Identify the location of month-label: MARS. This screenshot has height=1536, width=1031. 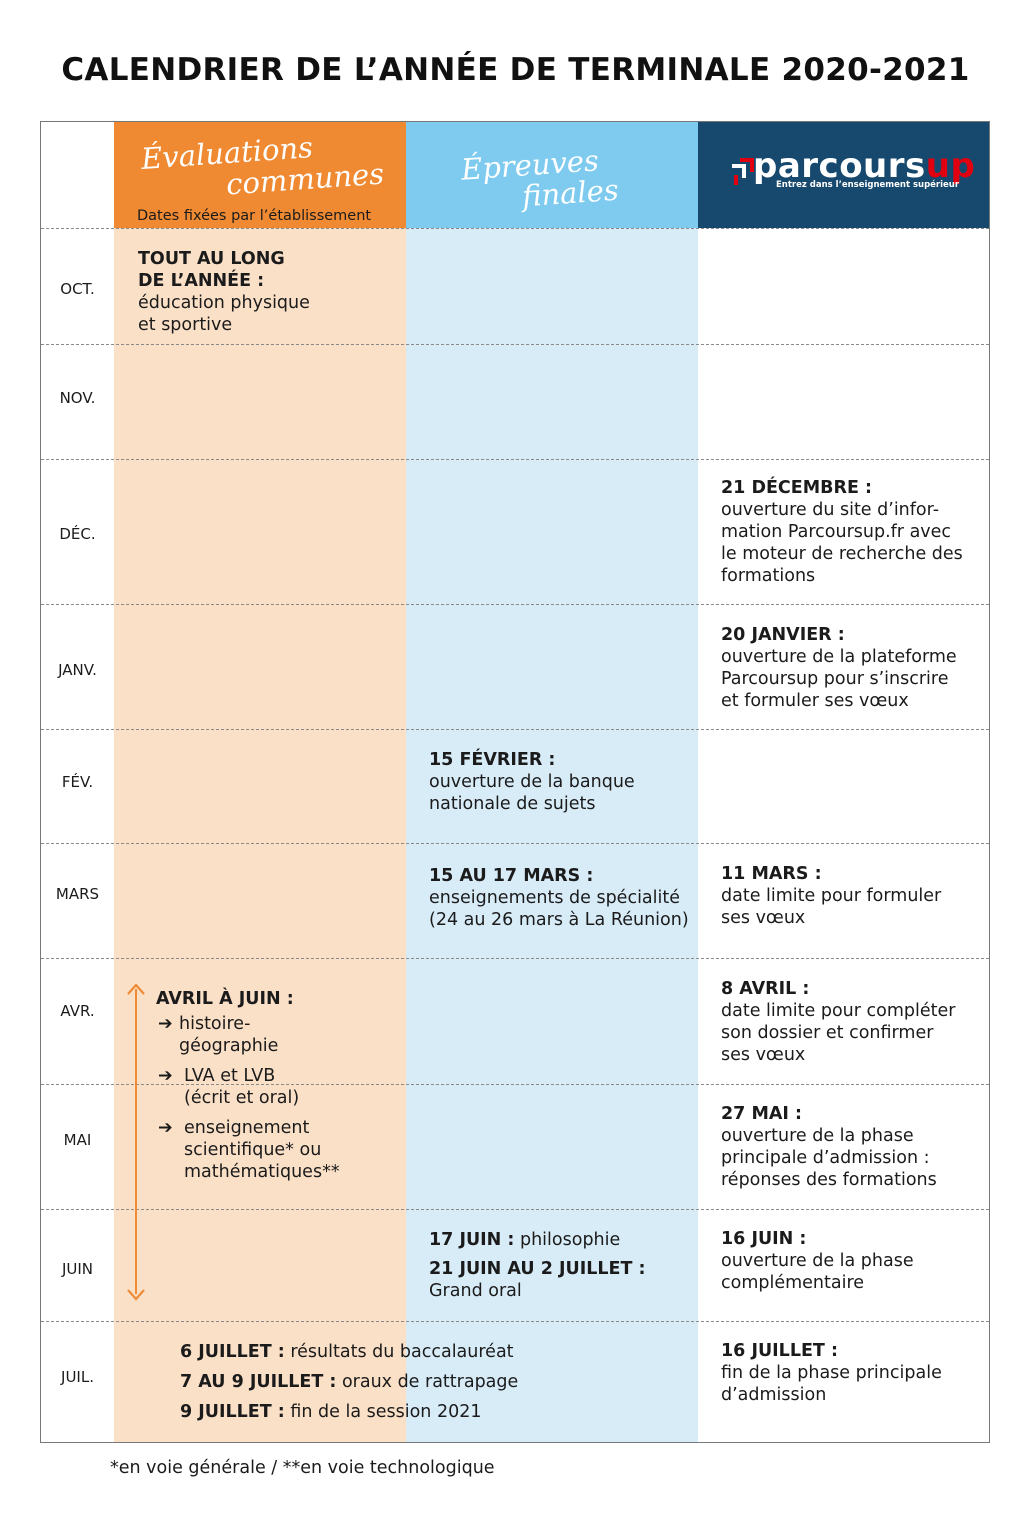
(77, 894).